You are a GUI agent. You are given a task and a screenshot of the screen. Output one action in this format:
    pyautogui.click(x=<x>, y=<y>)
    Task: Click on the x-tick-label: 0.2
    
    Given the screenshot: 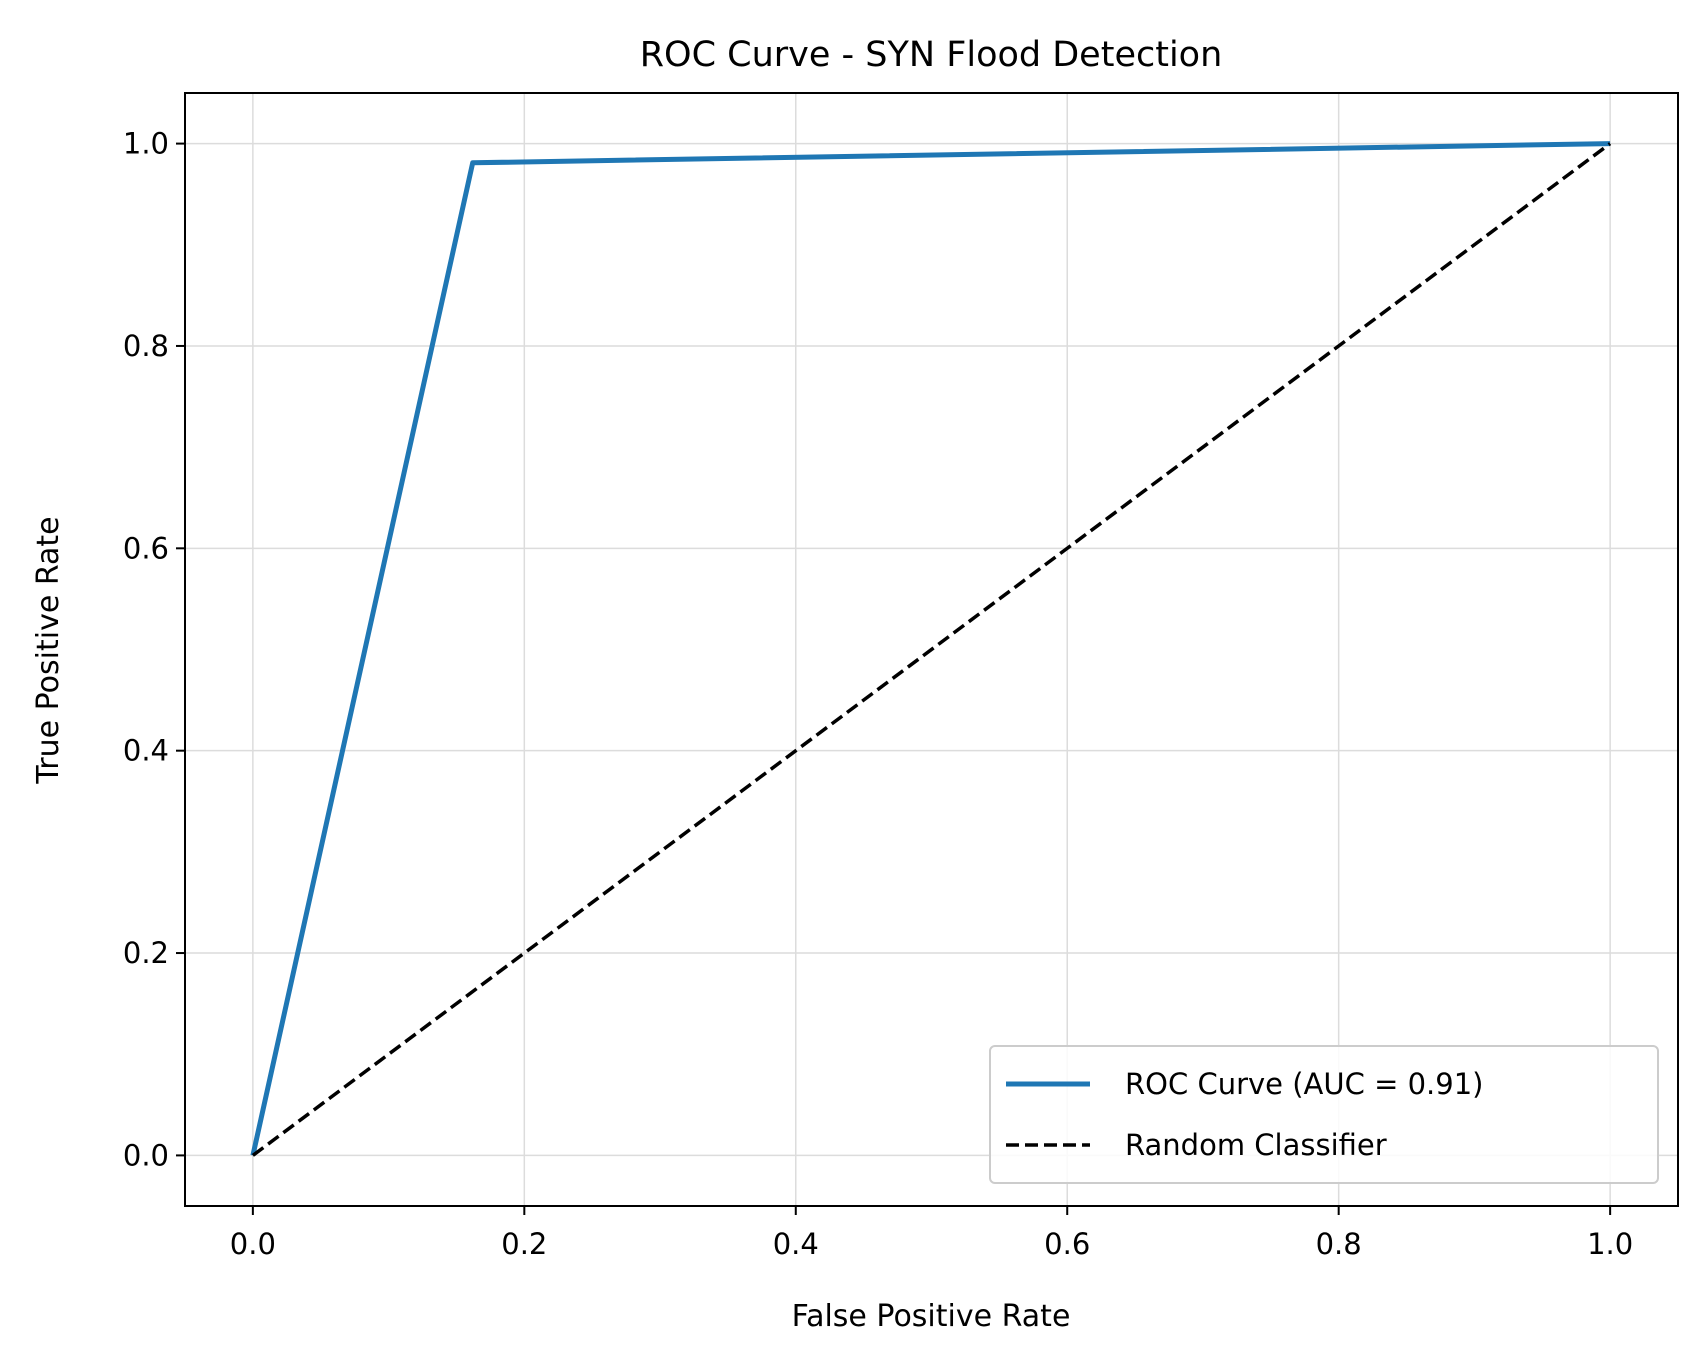 What is the action you would take?
    pyautogui.click(x=524, y=1244)
    